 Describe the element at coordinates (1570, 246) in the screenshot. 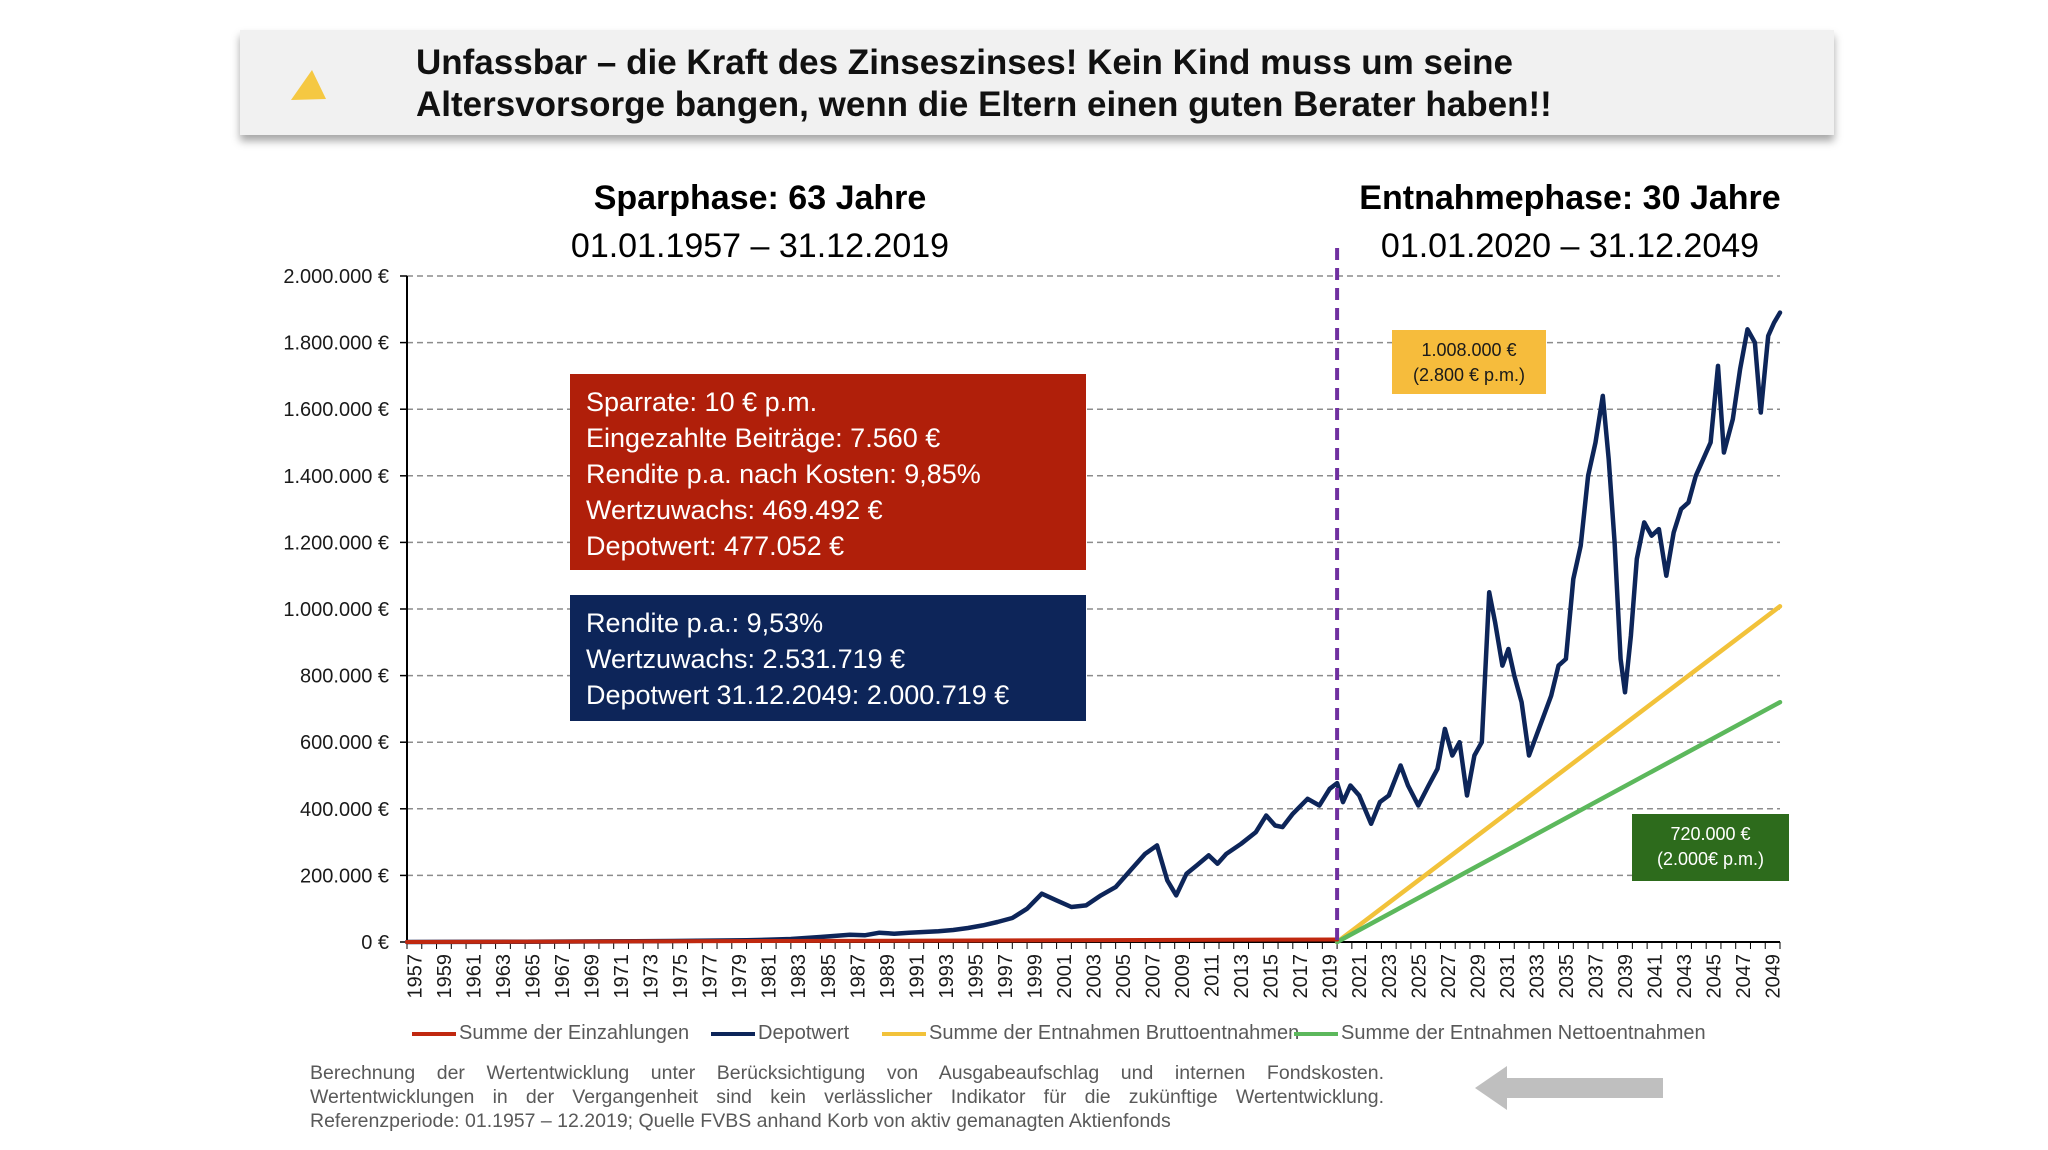

I see `withdrawal-phase-period: 01.01.2020 – 31.12.2049` at that location.